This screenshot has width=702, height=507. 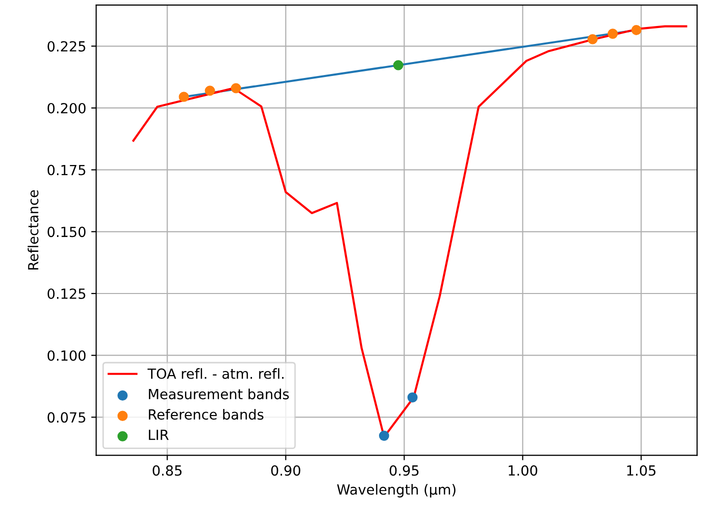 What do you see at coordinates (396, 491) in the screenshot?
I see `x-axis-title: Wavelength (µm)` at bounding box center [396, 491].